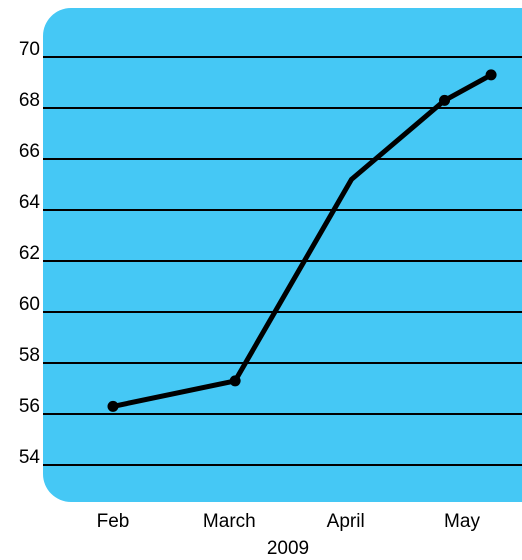 The image size is (522, 560). Describe the element at coordinates (29, 49) in the screenshot. I see `y-tick-label: 70` at that location.